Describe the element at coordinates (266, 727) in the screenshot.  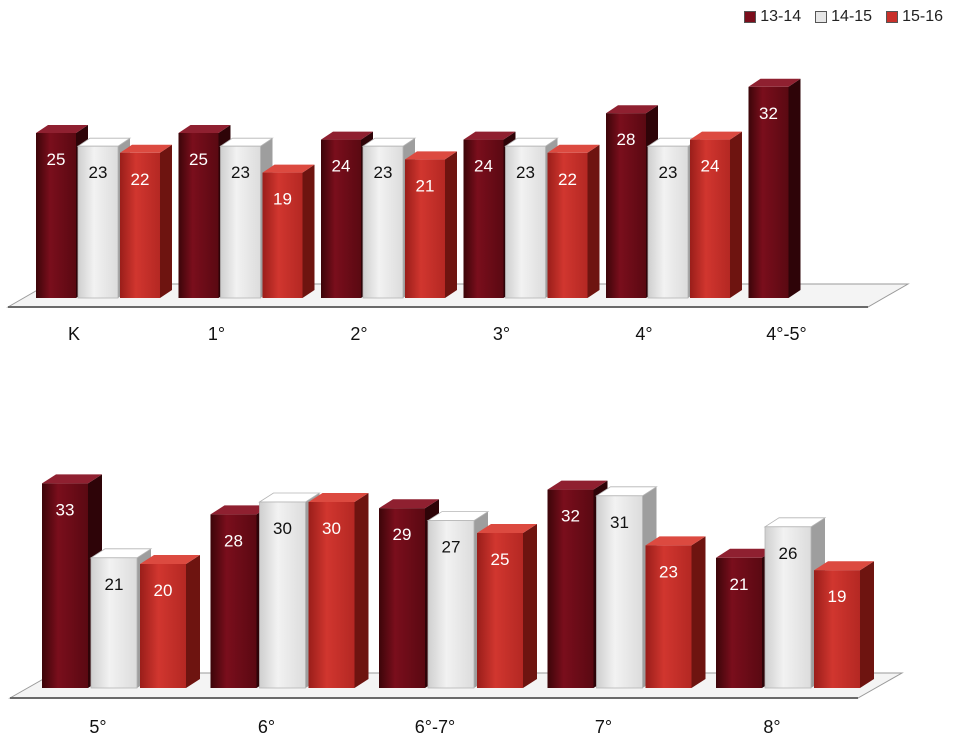
I see `category-label: 6°` at that location.